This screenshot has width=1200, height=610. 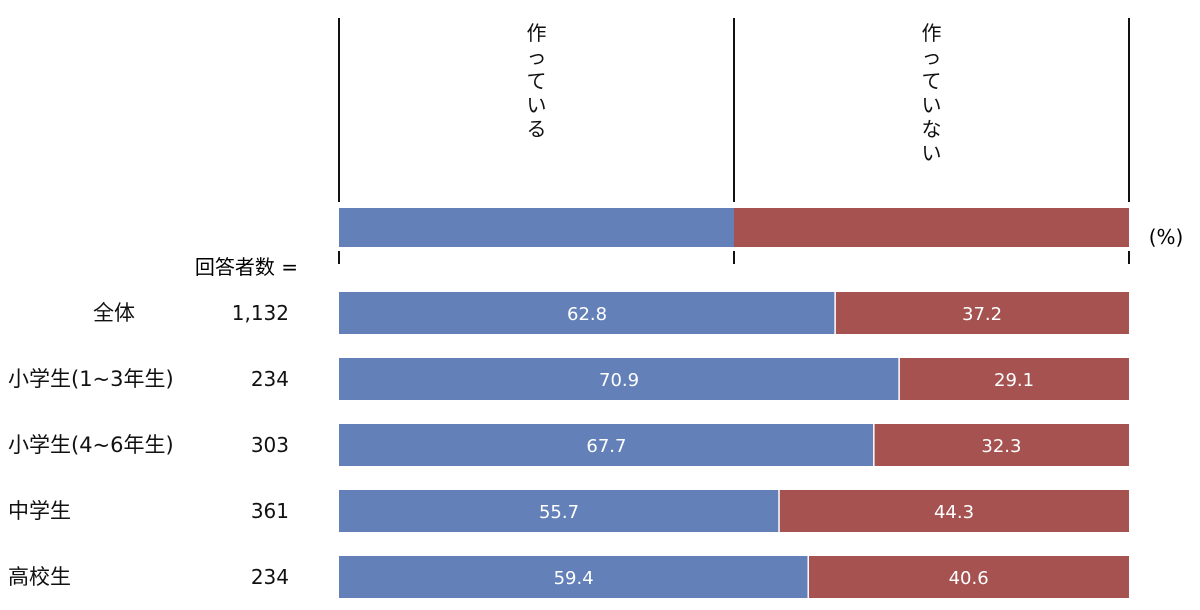 What do you see at coordinates (270, 511) in the screenshot?
I see `respondent-count: 361` at bounding box center [270, 511].